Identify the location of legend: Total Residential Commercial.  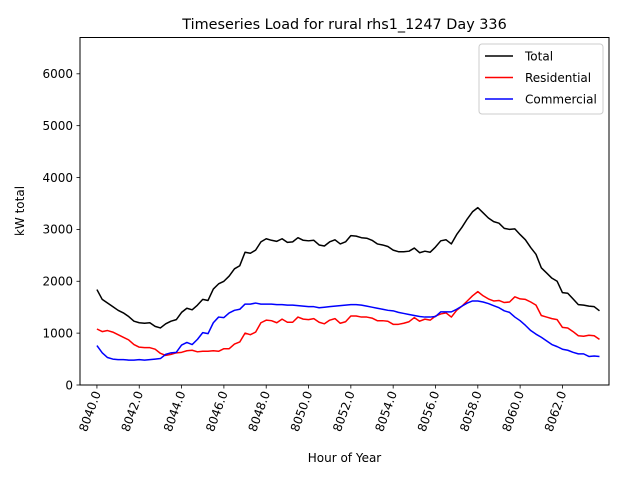
(541, 79).